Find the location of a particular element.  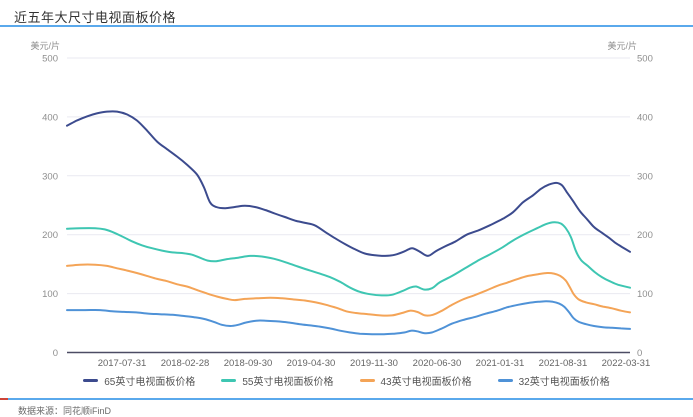

chart-legend: 65英寸电视面板价格 55英寸电视面板价格 43英寸电视面板价格 32英寸电视面板价格 is located at coordinates (346, 380).